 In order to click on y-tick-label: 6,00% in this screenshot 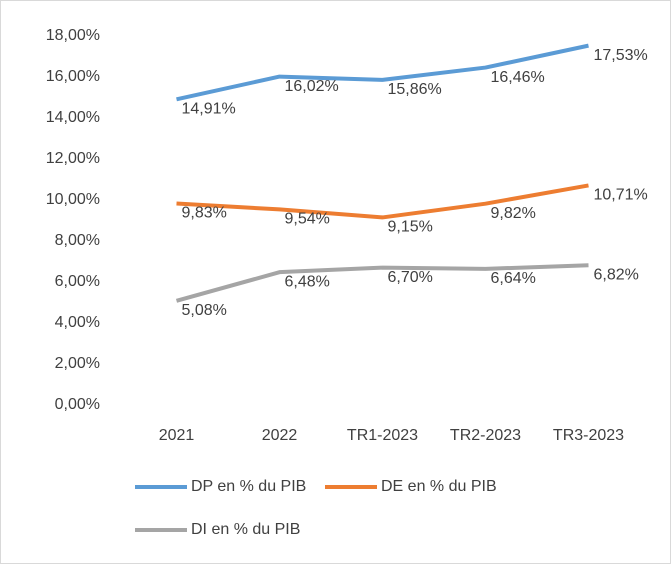, I will do `click(77, 281)`.